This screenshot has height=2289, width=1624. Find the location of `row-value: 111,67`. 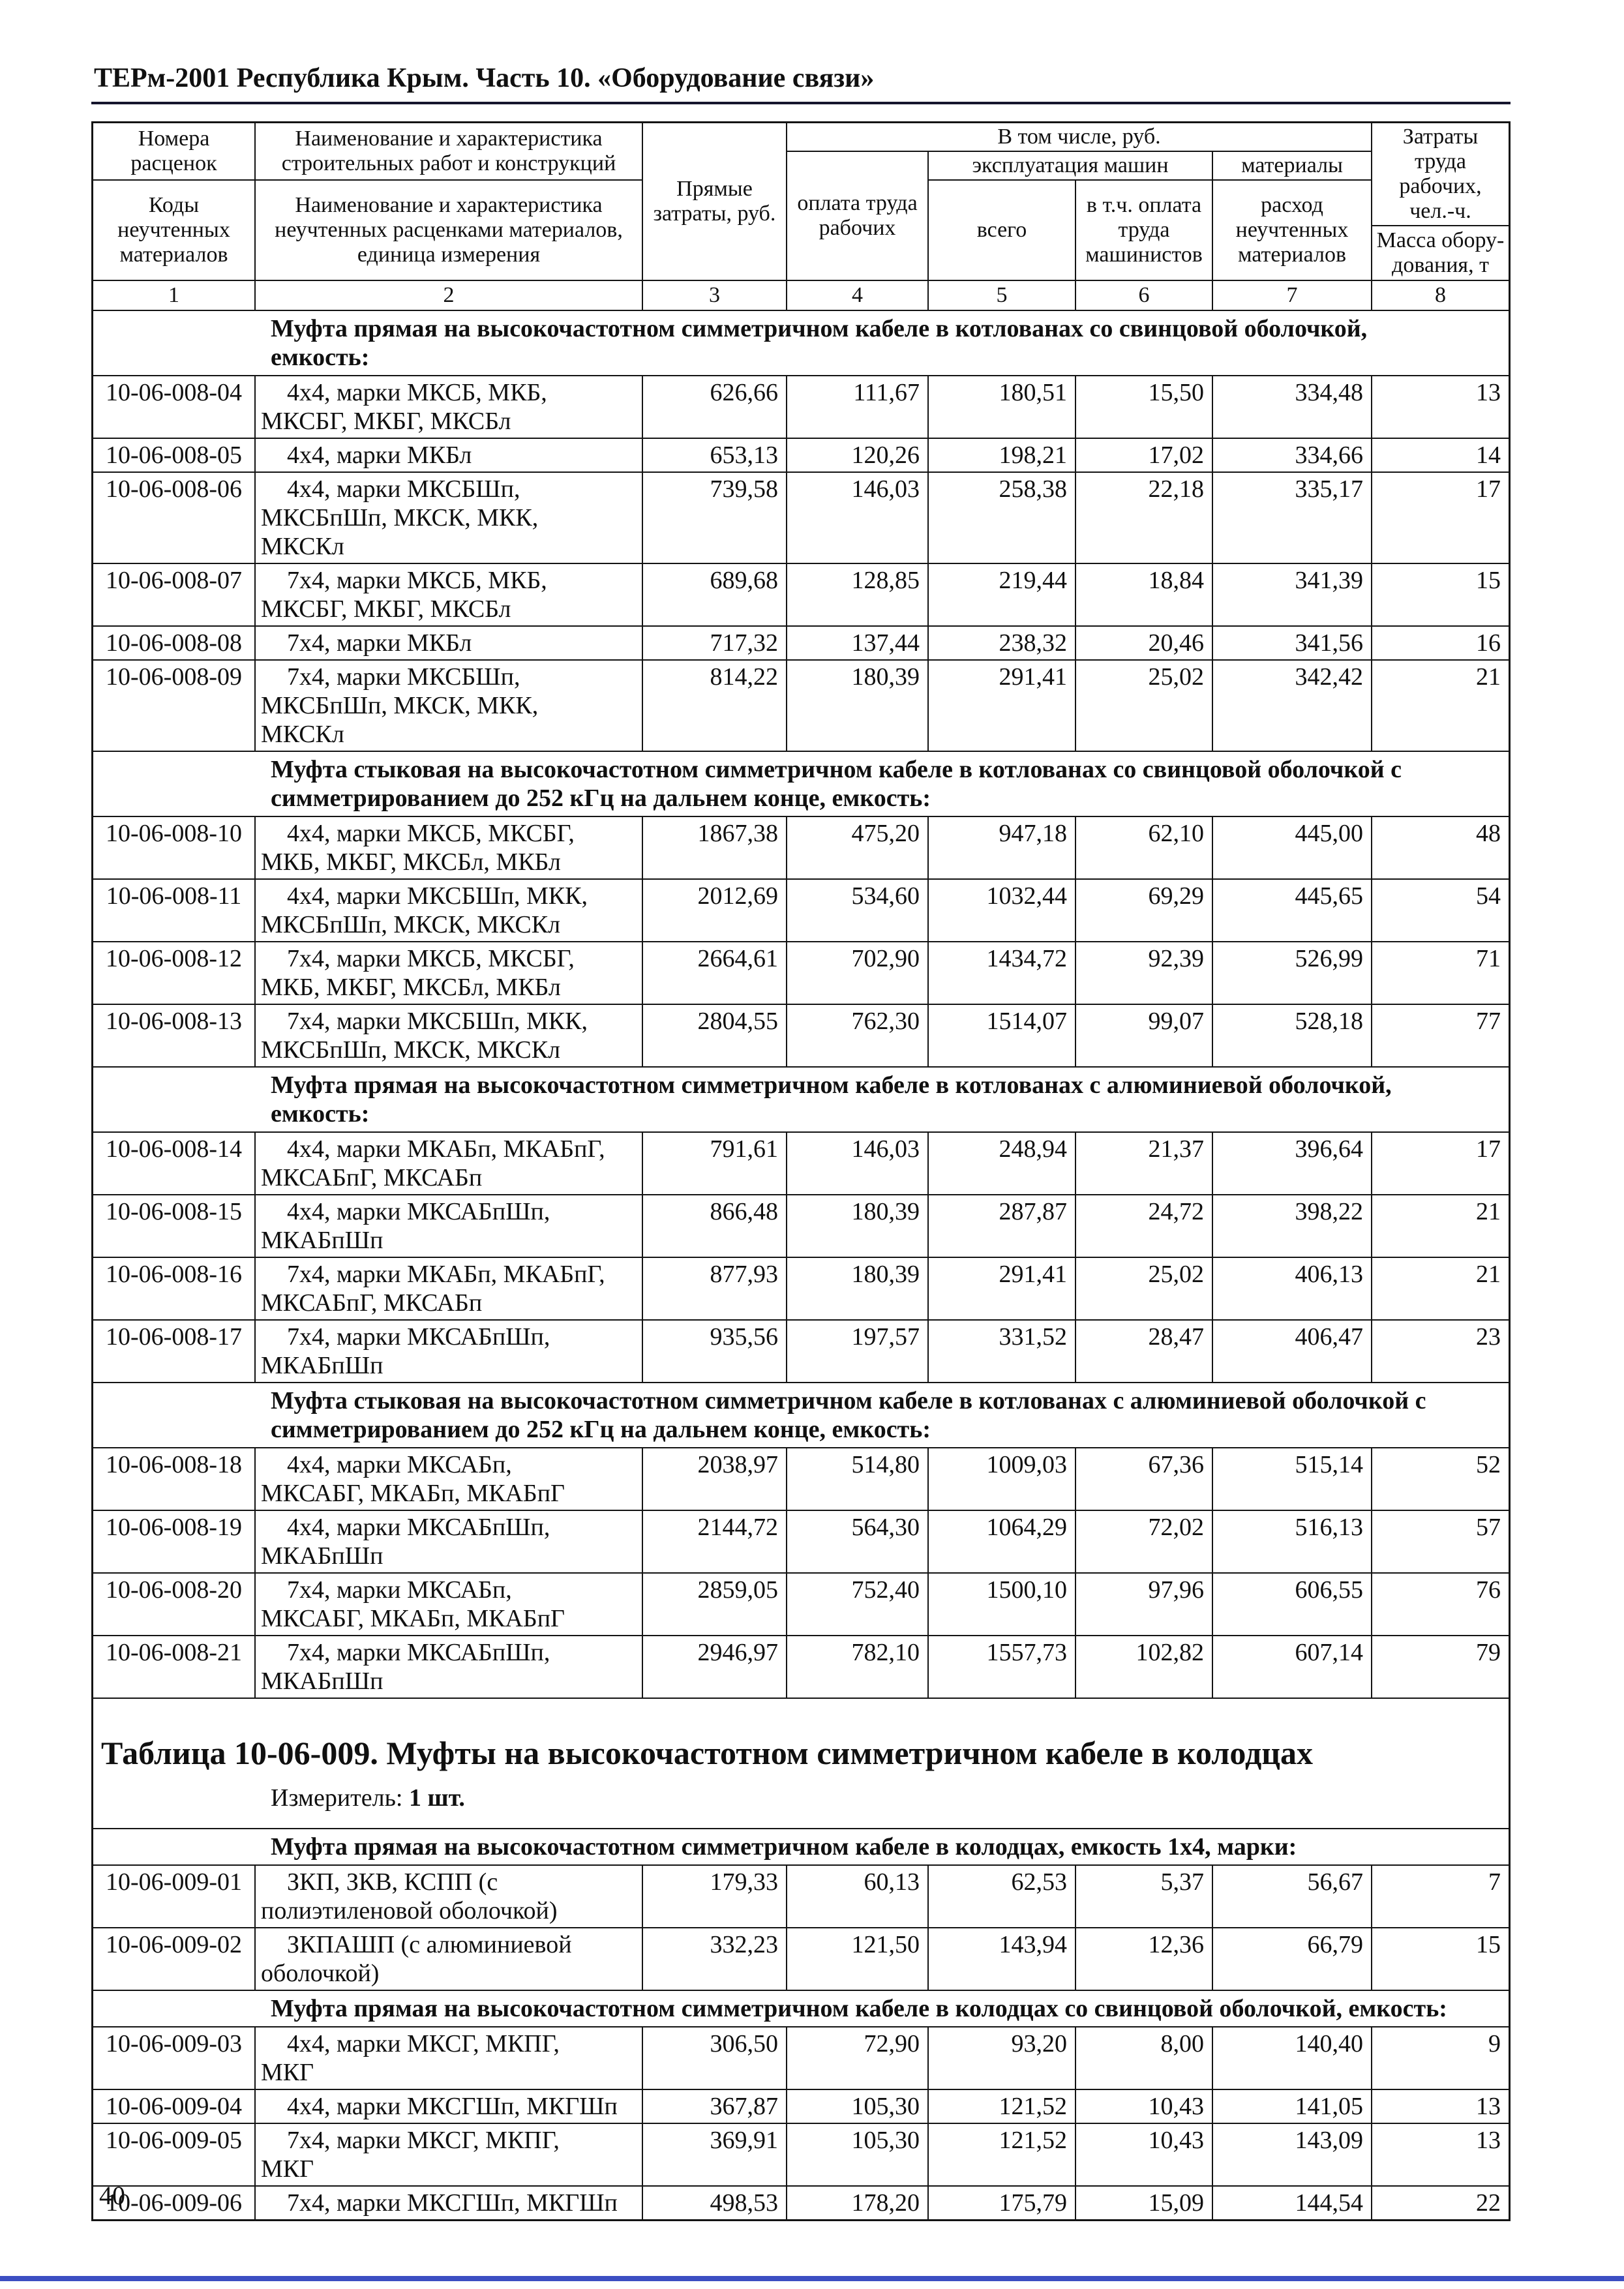

row-value: 111,67 is located at coordinates (858, 407).